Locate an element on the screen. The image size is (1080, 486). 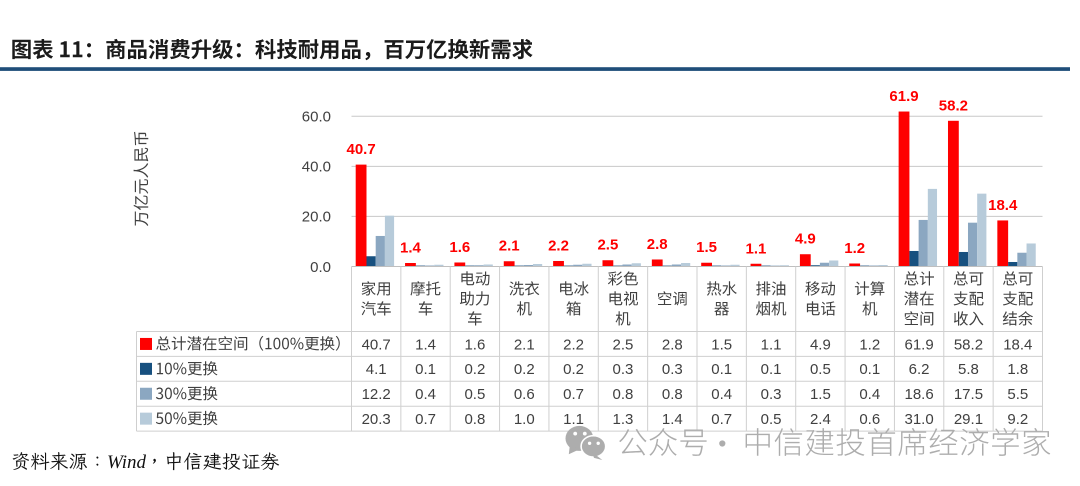
svg-text: 4.1 is located at coordinates (376, 369).